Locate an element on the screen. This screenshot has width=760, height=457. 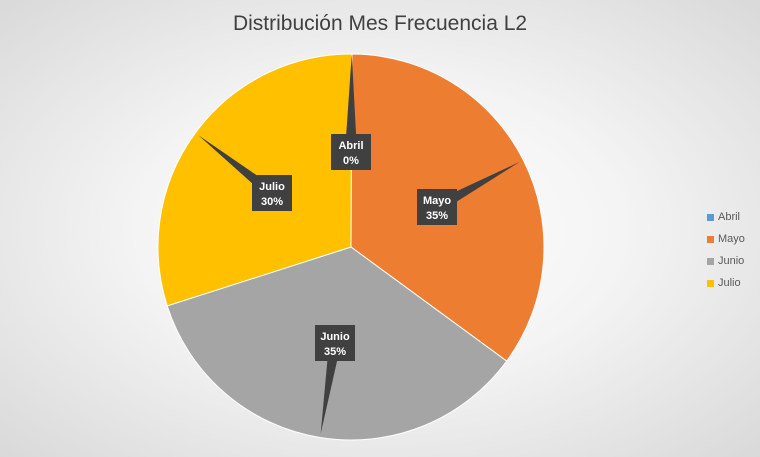
legend-item-junio: Junio is located at coordinates (726, 261).